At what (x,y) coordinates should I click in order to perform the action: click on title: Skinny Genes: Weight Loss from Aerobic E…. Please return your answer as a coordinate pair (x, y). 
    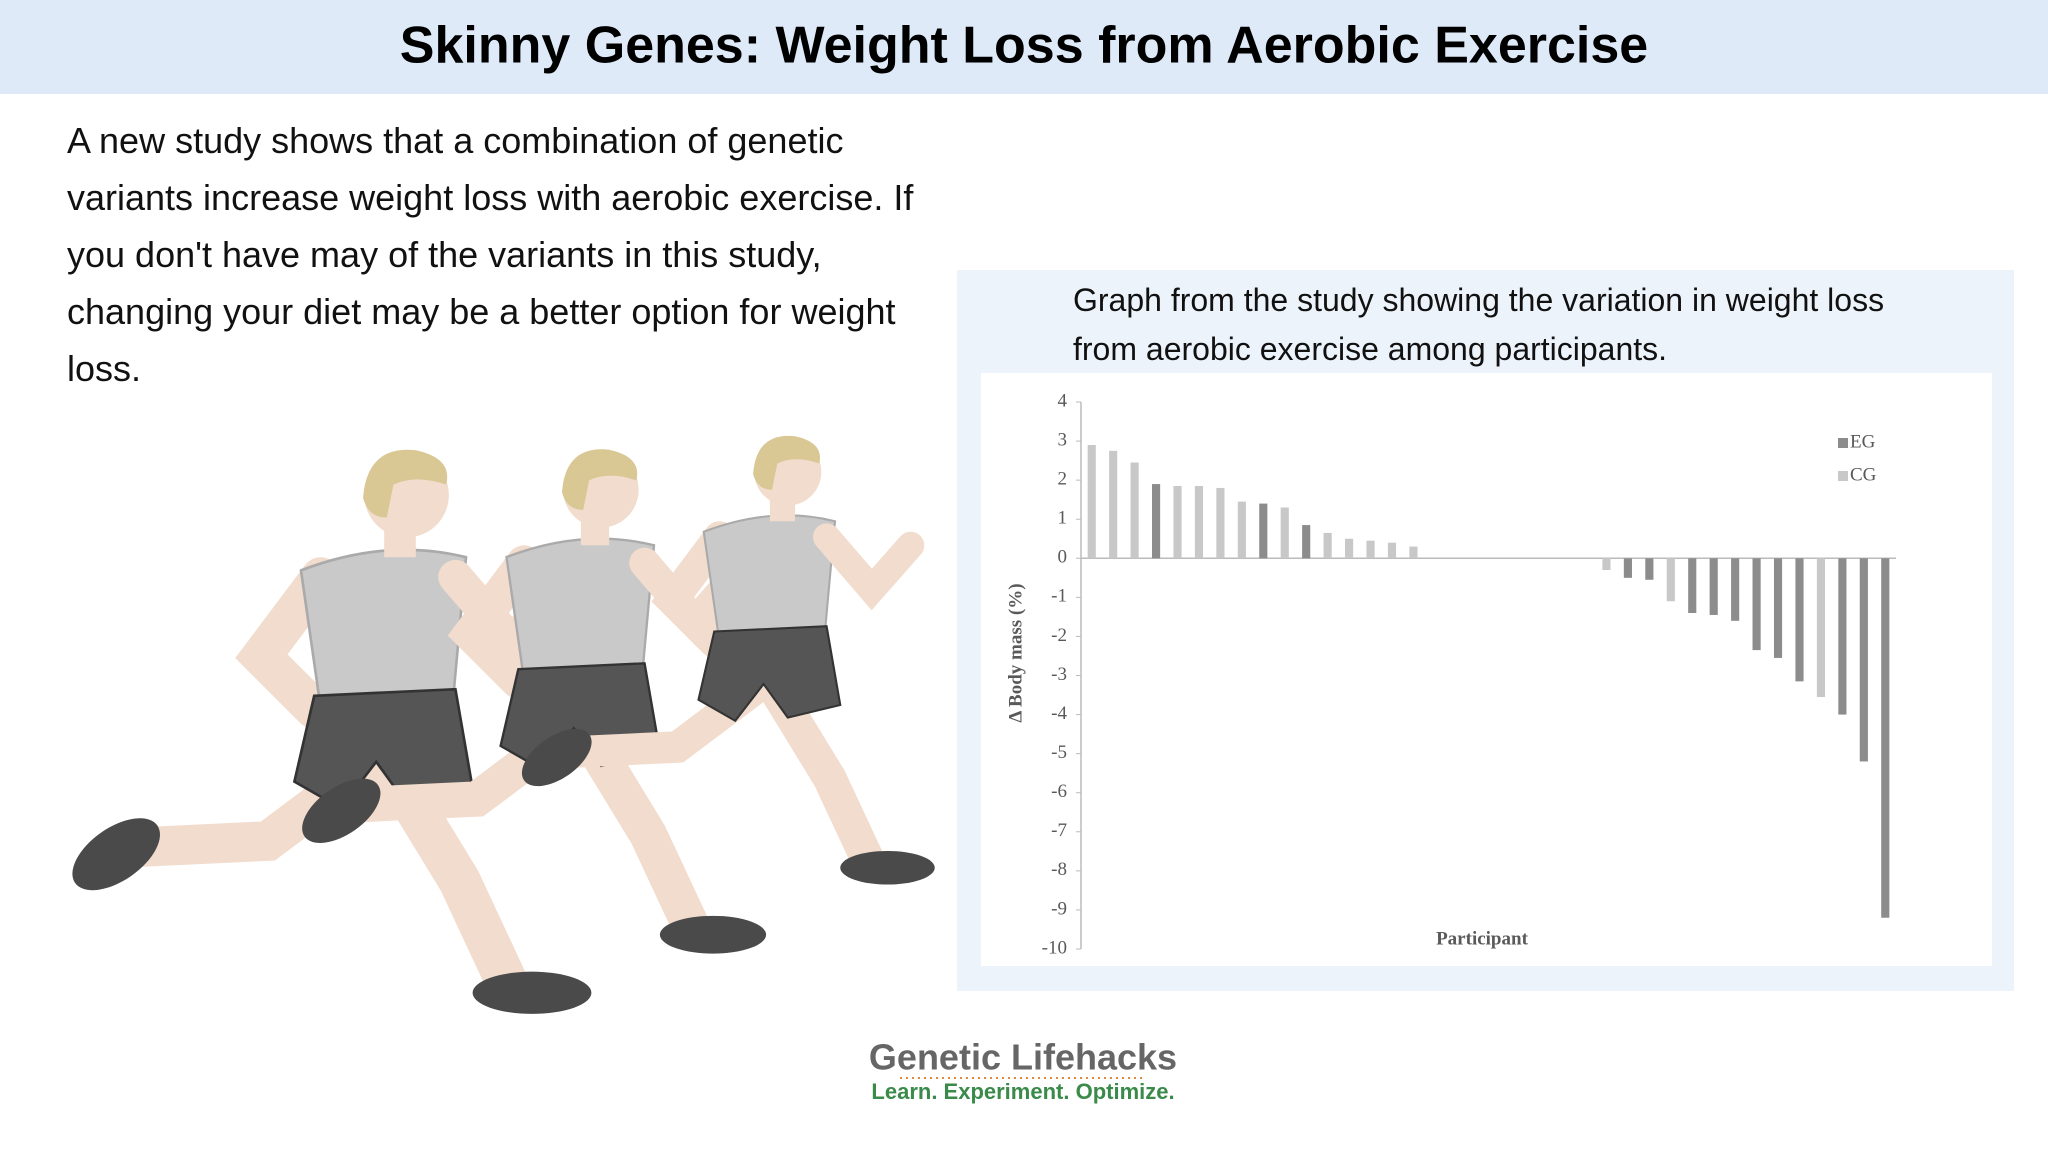
    Looking at the image, I should click on (1024, 46).